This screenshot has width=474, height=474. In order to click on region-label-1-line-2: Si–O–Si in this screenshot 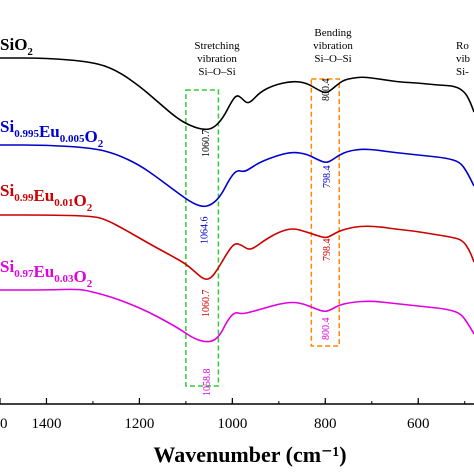, I will do `click(332, 59)`.